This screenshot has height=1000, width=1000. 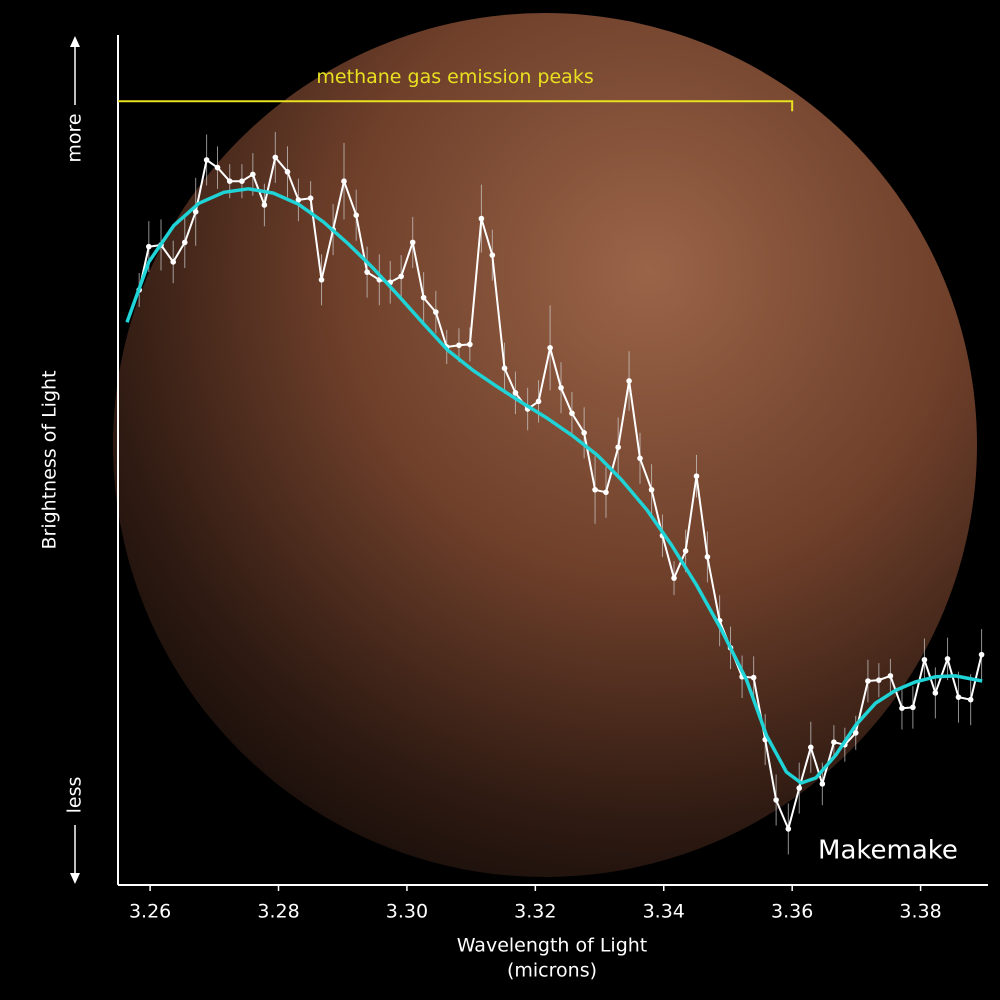 I want to click on y-label-bottom: less, so click(x=75, y=795).